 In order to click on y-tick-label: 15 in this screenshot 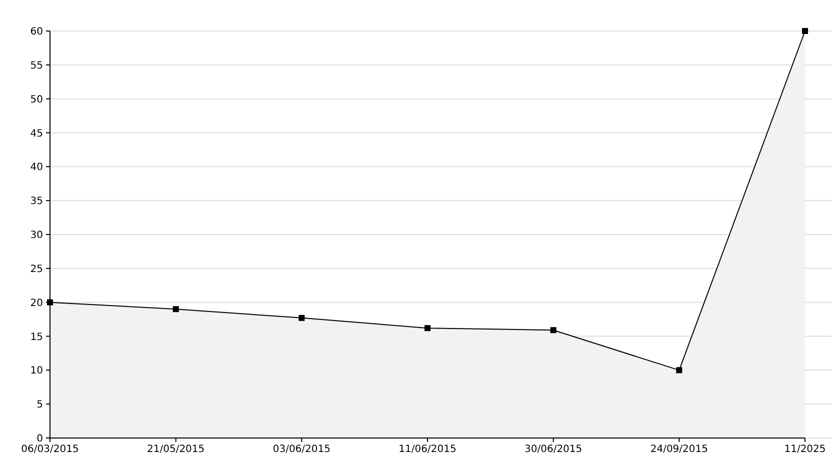, I will do `click(36, 337)`.